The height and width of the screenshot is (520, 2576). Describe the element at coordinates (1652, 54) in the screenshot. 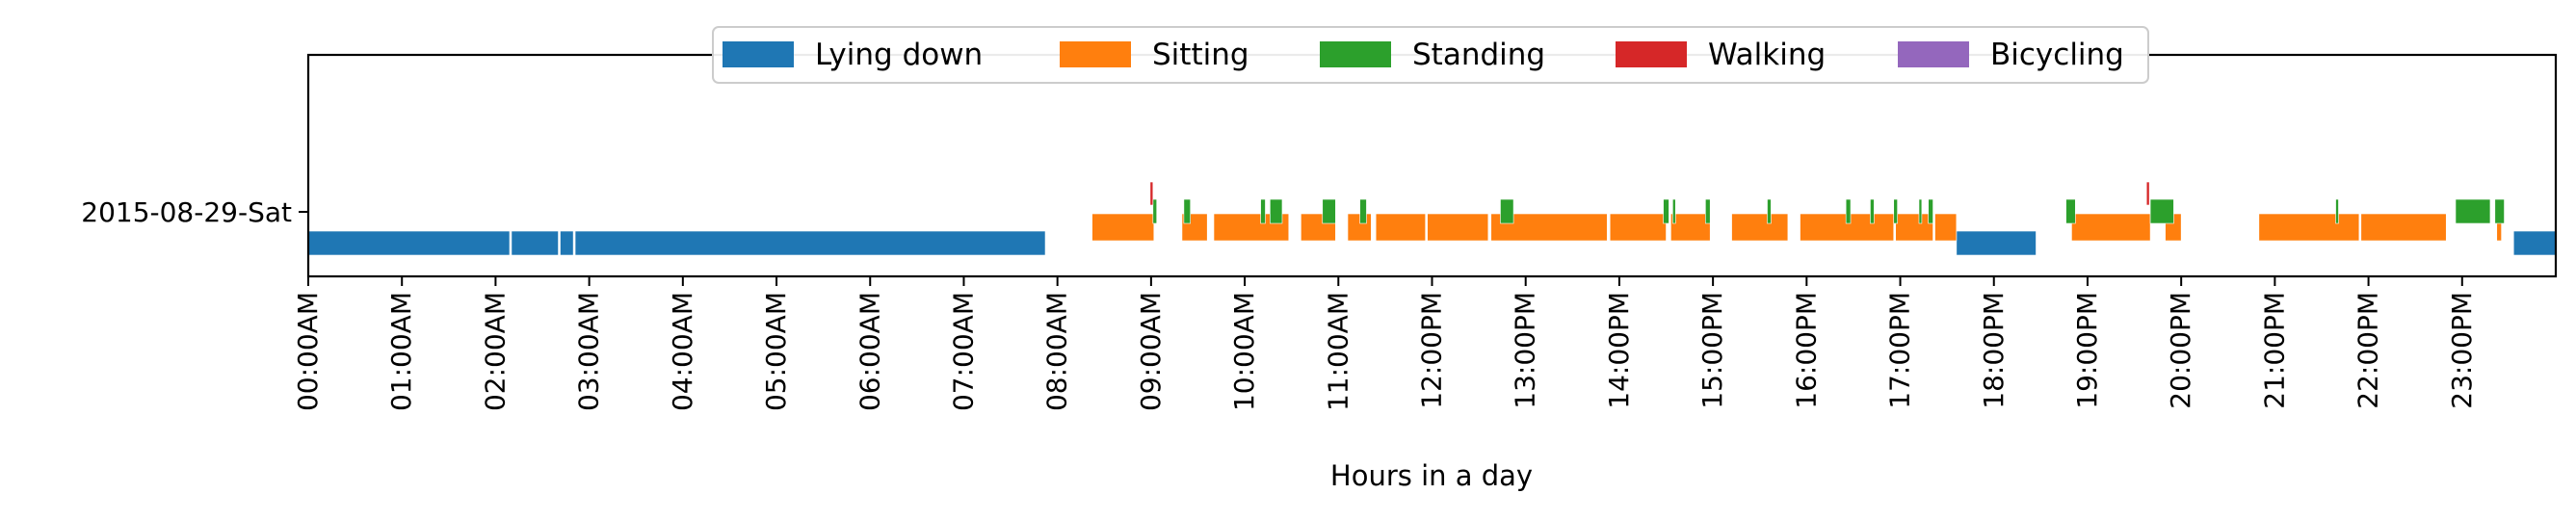

I see `walking-legend-swatch` at that location.